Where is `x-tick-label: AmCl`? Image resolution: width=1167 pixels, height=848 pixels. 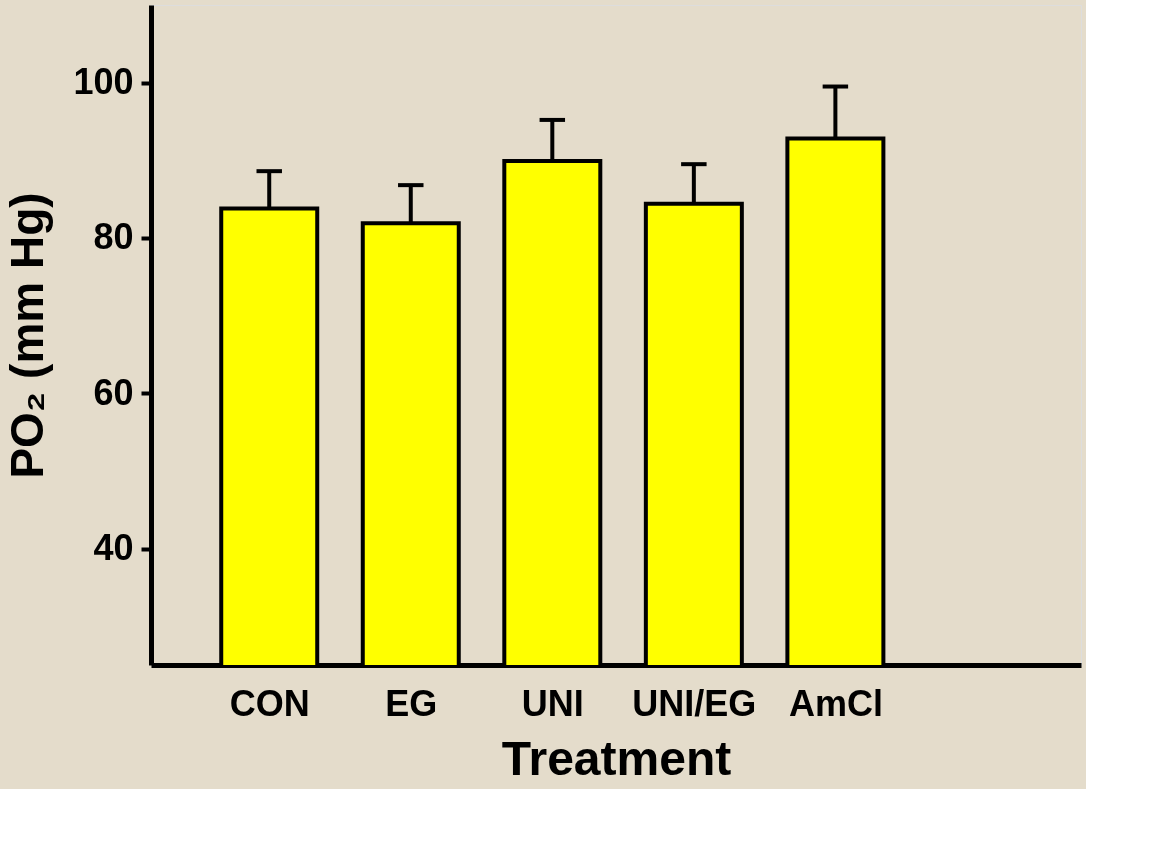 x-tick-label: AmCl is located at coordinates (835, 703).